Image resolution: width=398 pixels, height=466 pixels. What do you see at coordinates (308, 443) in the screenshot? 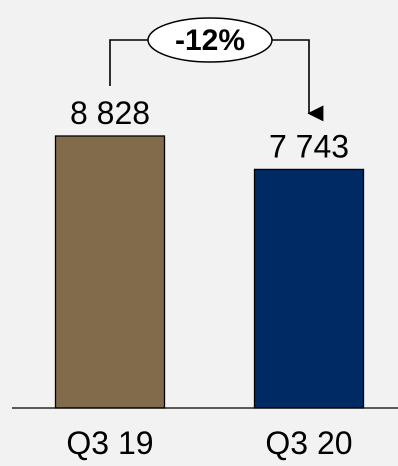
I see `category-label-q3-20: Q3 20` at bounding box center [308, 443].